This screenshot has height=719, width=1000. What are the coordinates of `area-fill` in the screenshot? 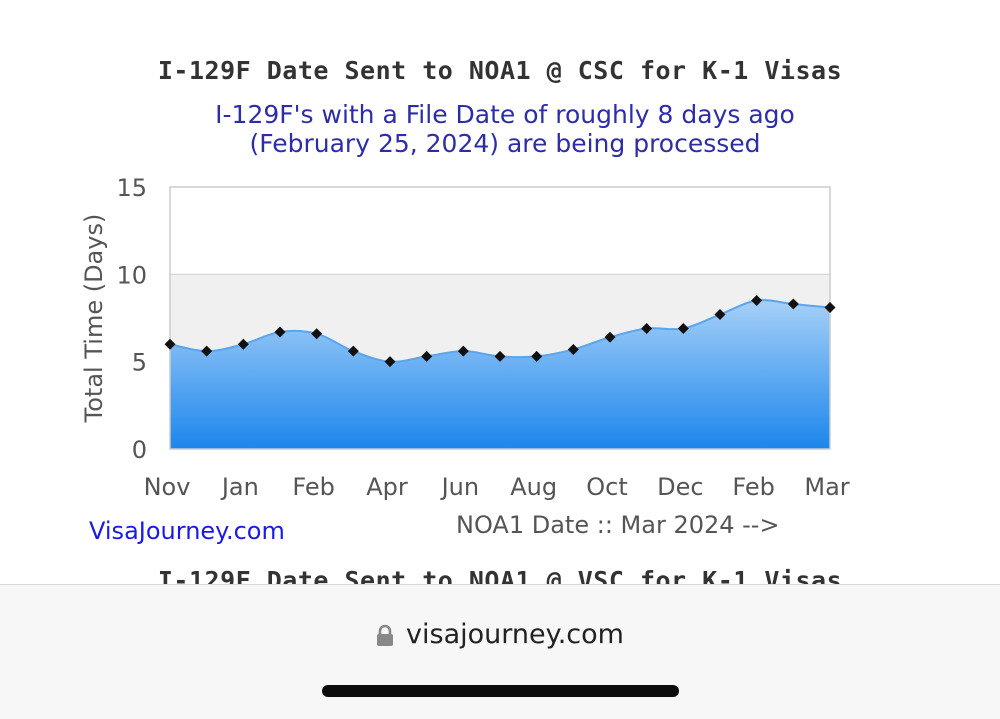 It's located at (500, 374).